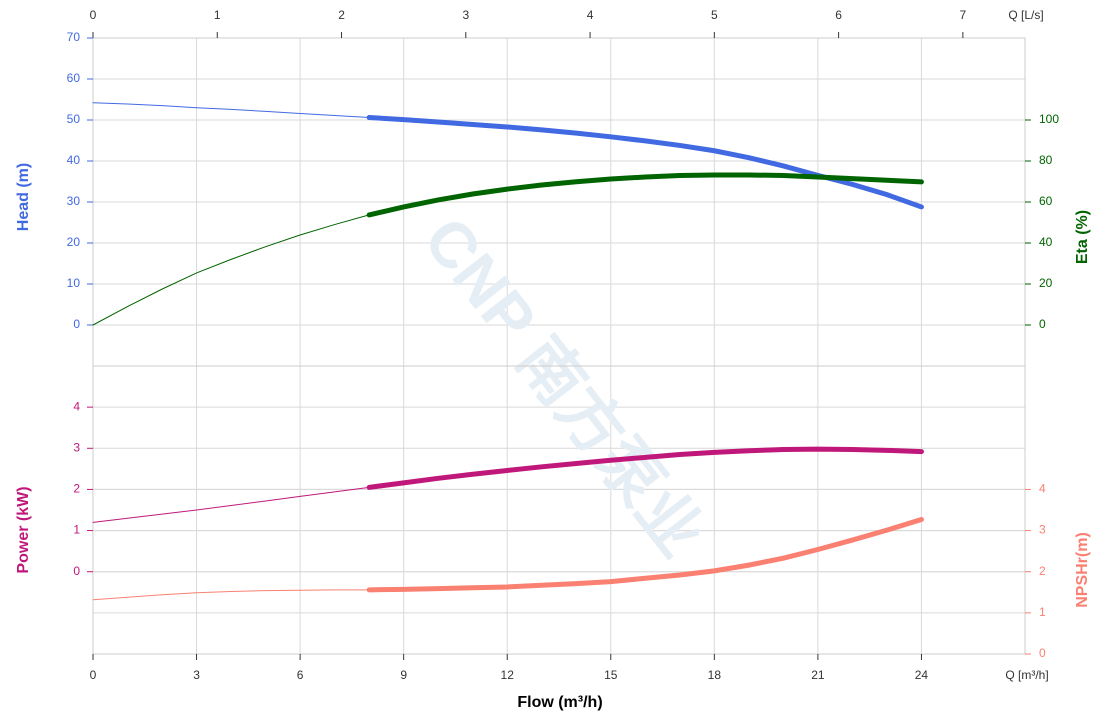  What do you see at coordinates (300, 675) in the screenshot?
I see `x-tick-label: 6` at bounding box center [300, 675].